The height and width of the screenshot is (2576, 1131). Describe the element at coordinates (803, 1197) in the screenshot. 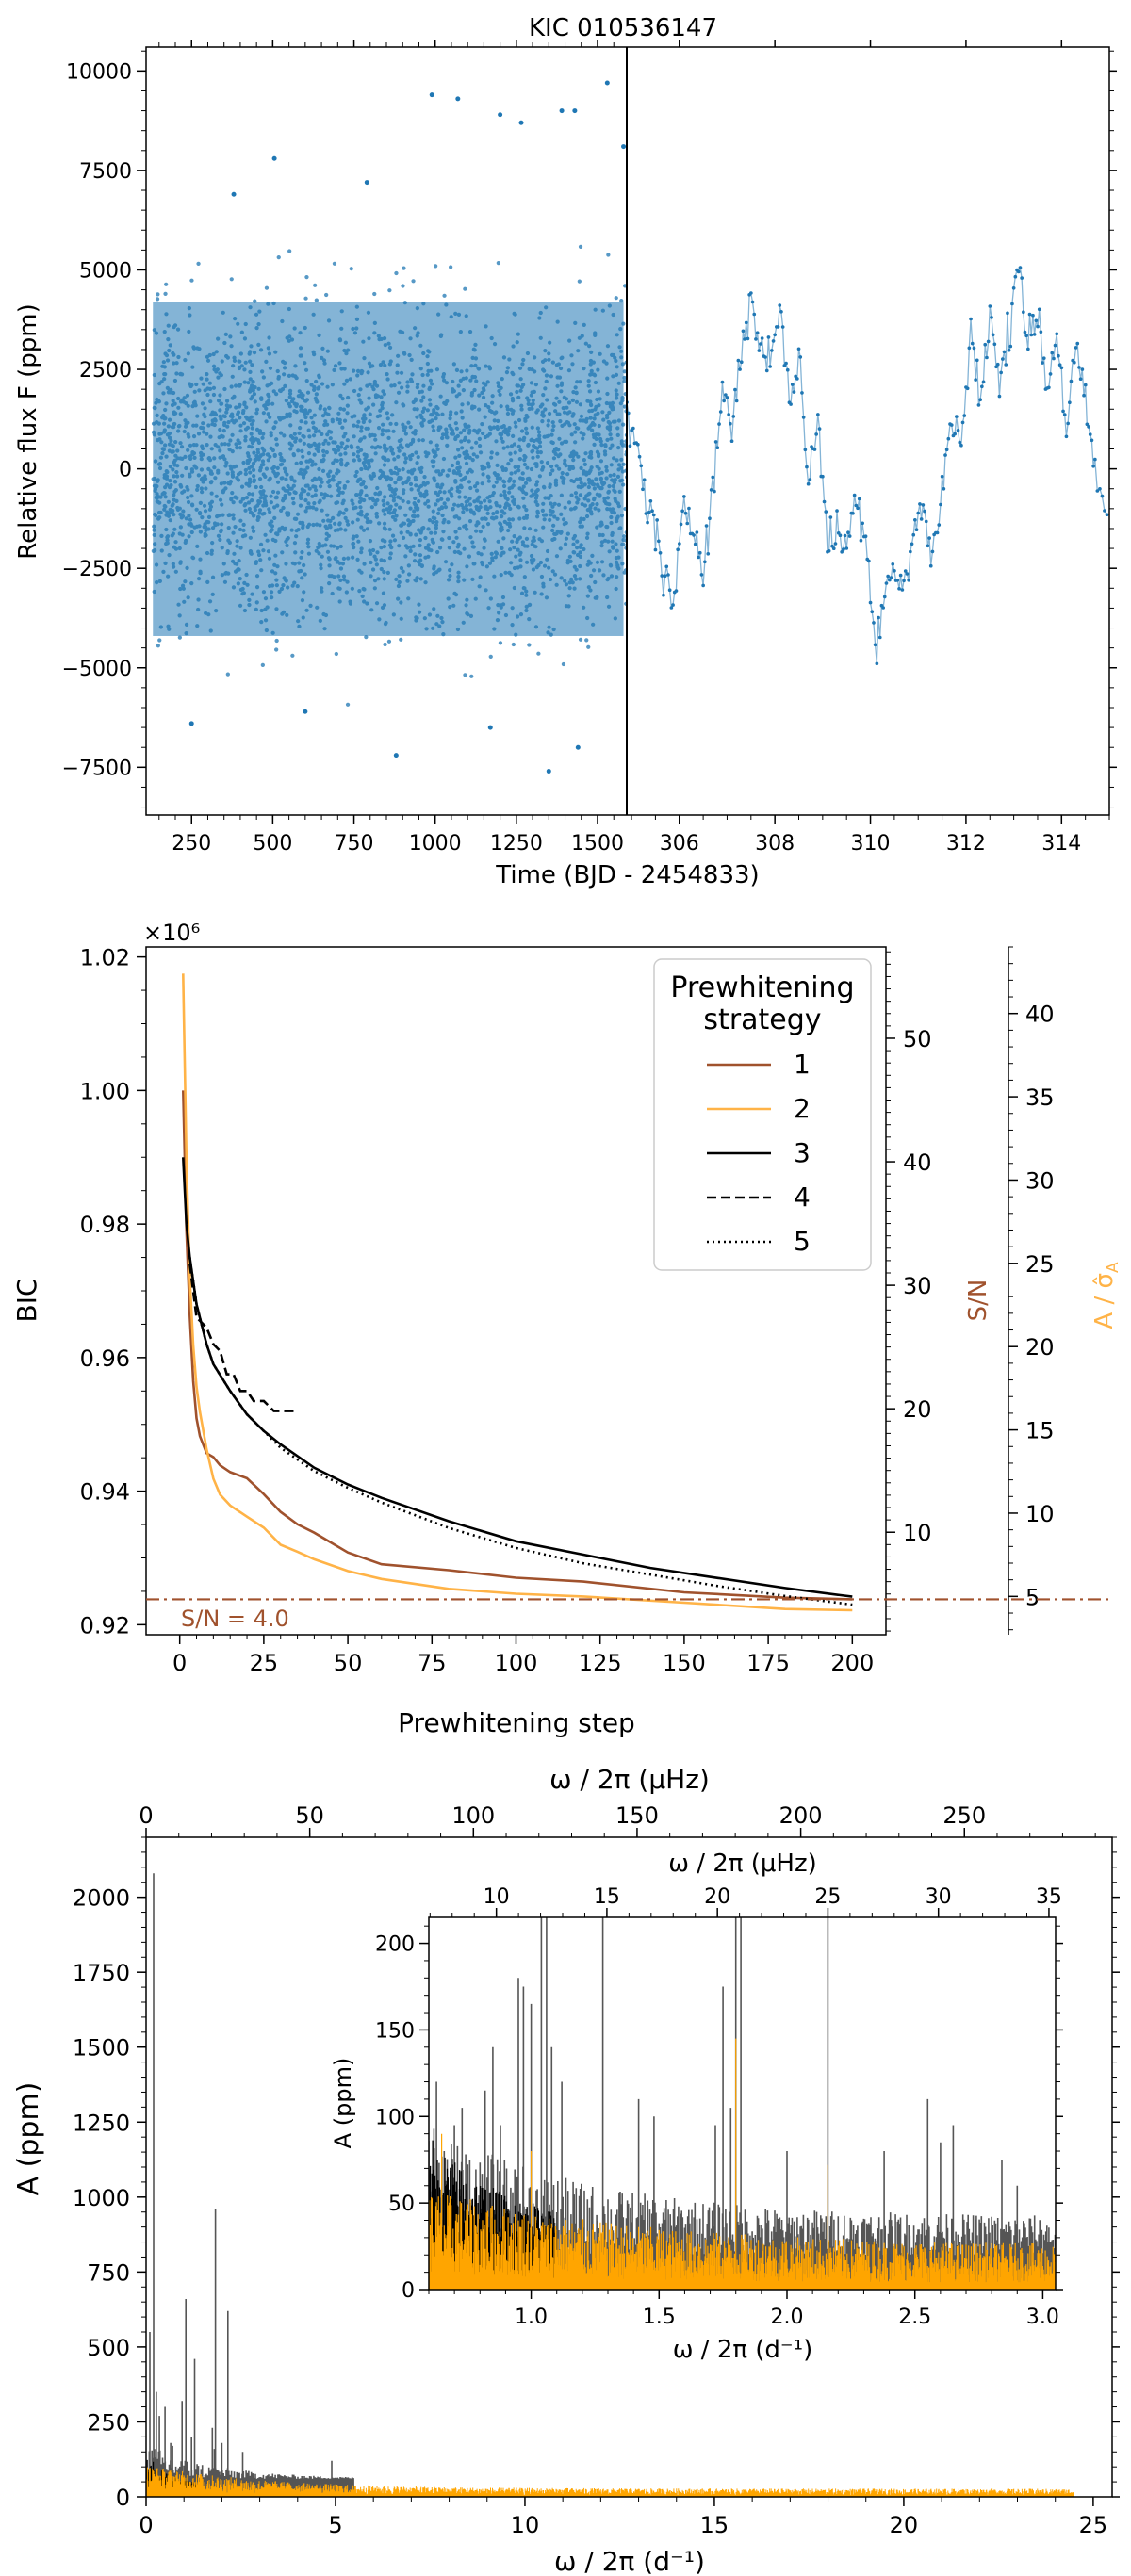

I see `legend-label-4: 4` at that location.